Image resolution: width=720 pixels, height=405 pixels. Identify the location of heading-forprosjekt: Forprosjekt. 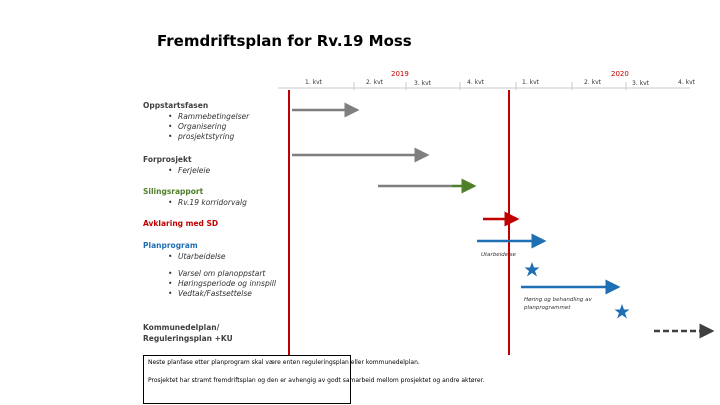
(167, 159).